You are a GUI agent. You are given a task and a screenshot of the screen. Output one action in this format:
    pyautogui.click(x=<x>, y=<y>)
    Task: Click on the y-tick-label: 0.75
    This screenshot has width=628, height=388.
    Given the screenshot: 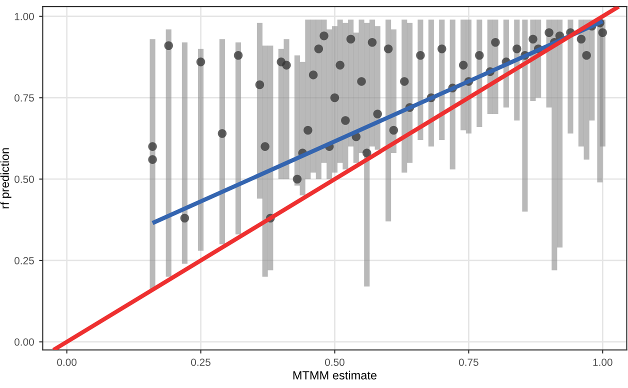 What is the action you would take?
    pyautogui.click(x=24, y=98)
    